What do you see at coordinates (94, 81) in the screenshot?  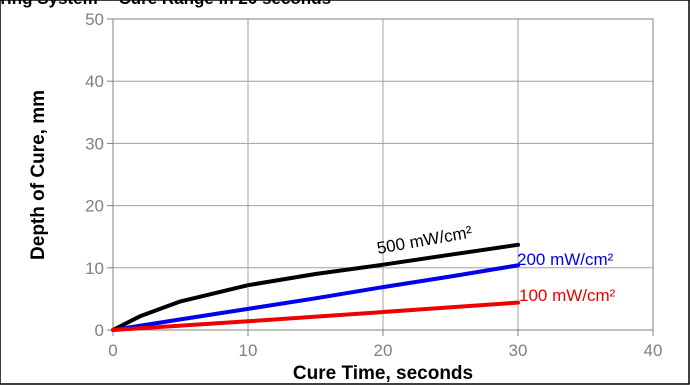 I see `y-tick-label: 40` at bounding box center [94, 81].